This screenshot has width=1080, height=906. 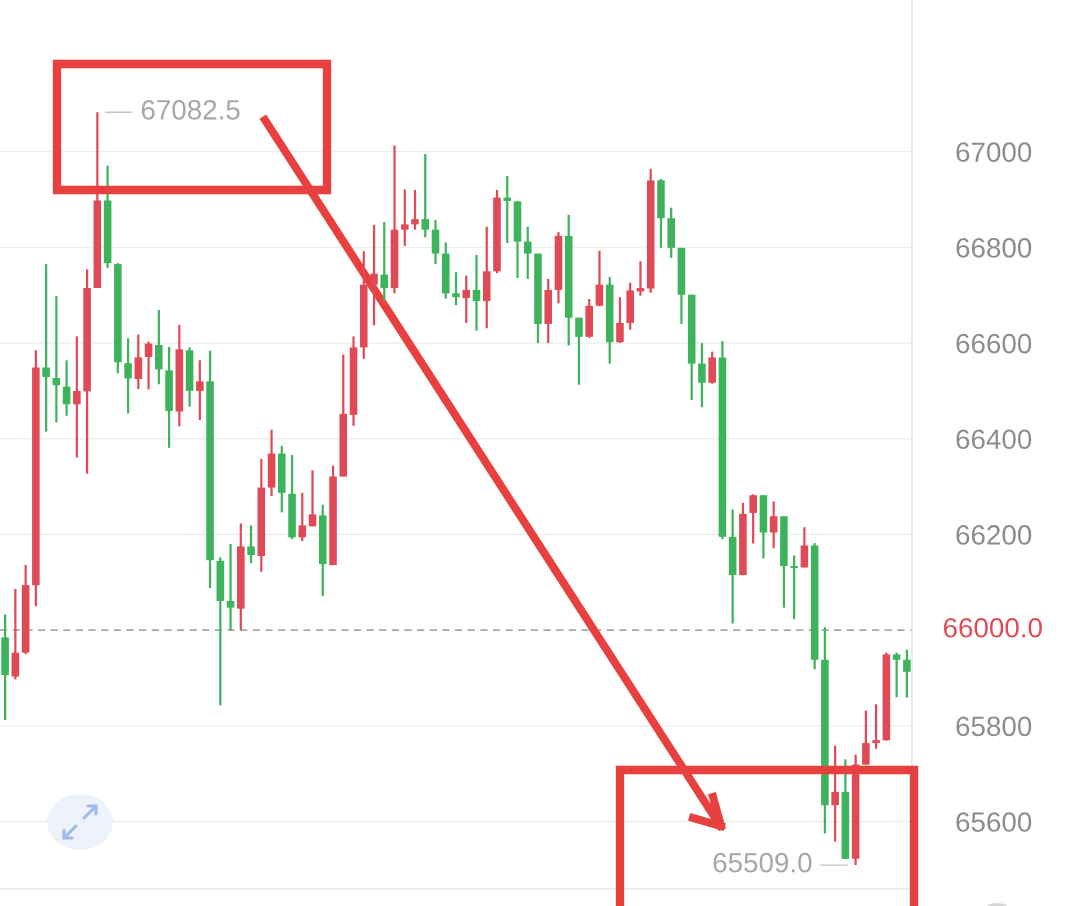 I want to click on y-tick-label: 65800, so click(x=994, y=726).